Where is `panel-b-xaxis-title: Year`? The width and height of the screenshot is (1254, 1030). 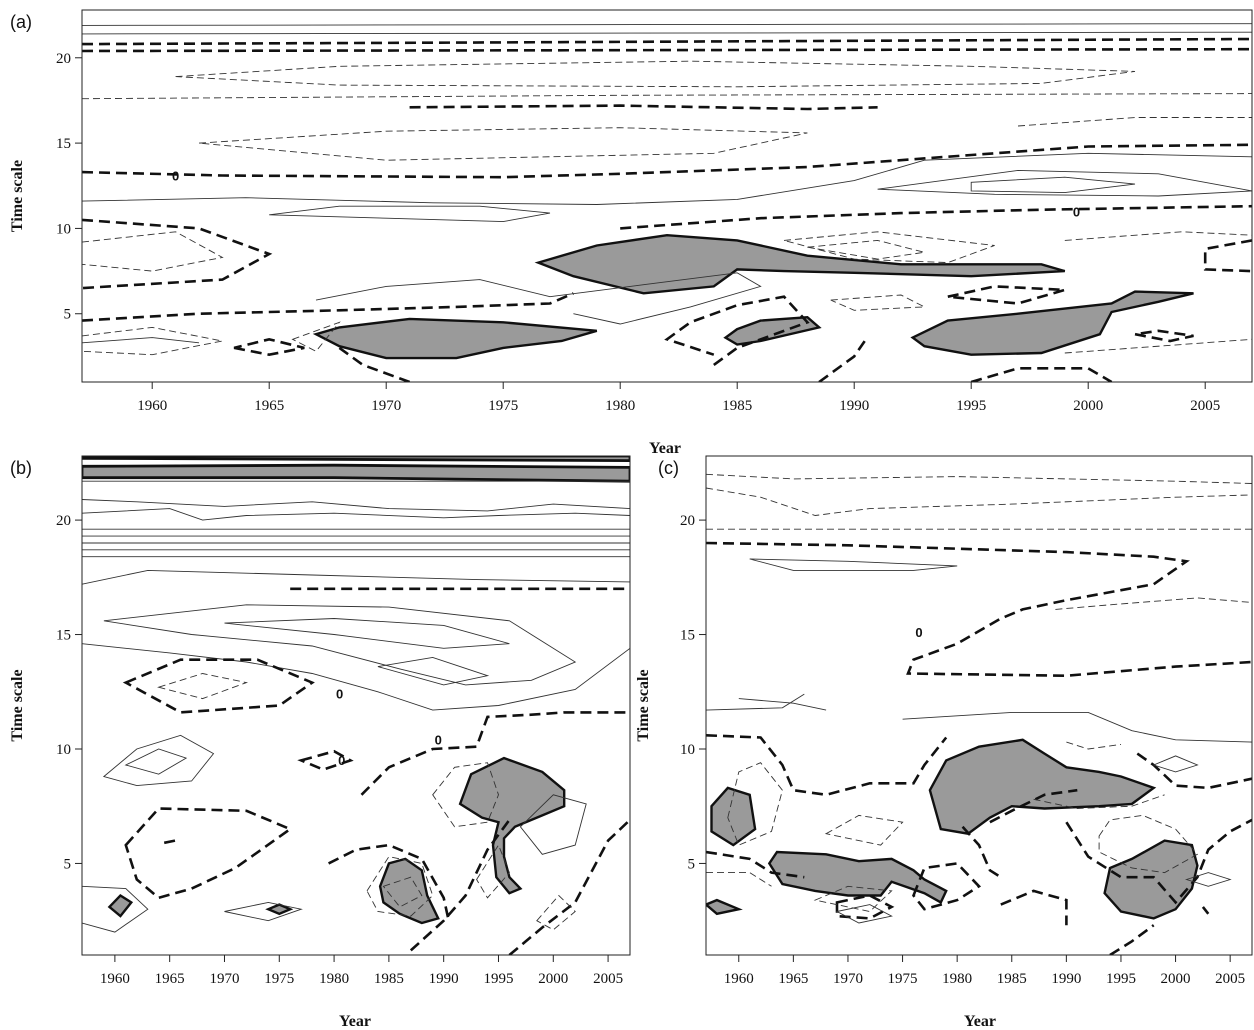
panel-b-xaxis-title: Year is located at coordinates (355, 1021).